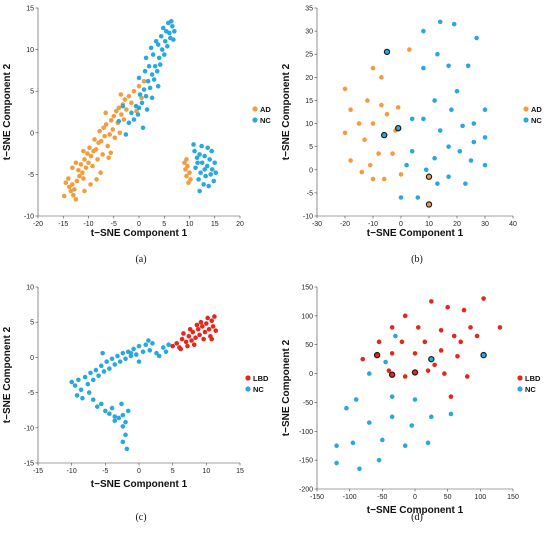 The height and width of the screenshot is (539, 550). I want to click on x-tick-label: 0, so click(415, 497).